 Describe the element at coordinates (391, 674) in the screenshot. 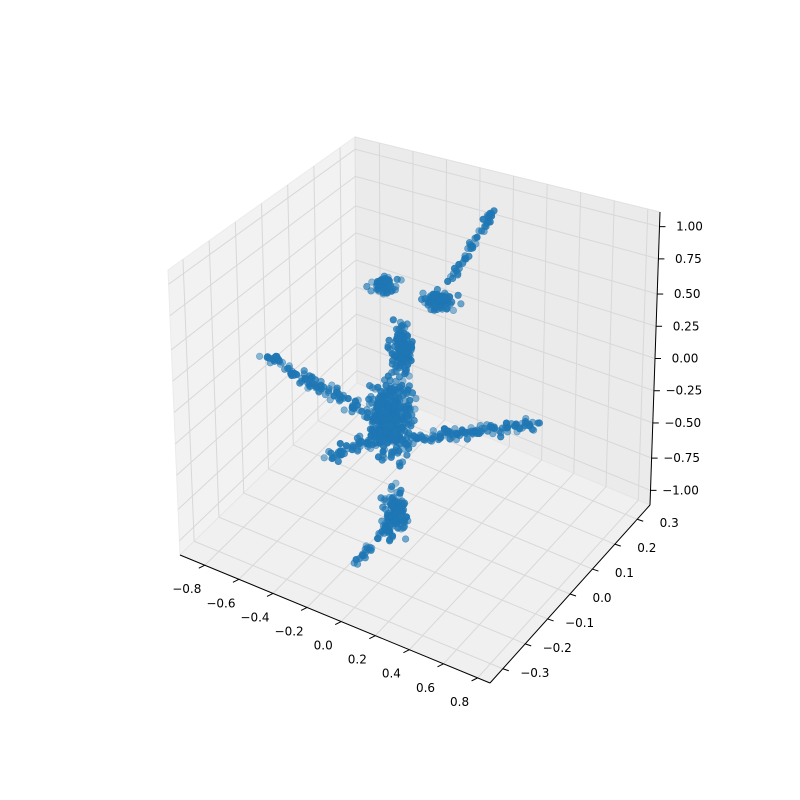

I see `x-tick-label: 0.4` at that location.